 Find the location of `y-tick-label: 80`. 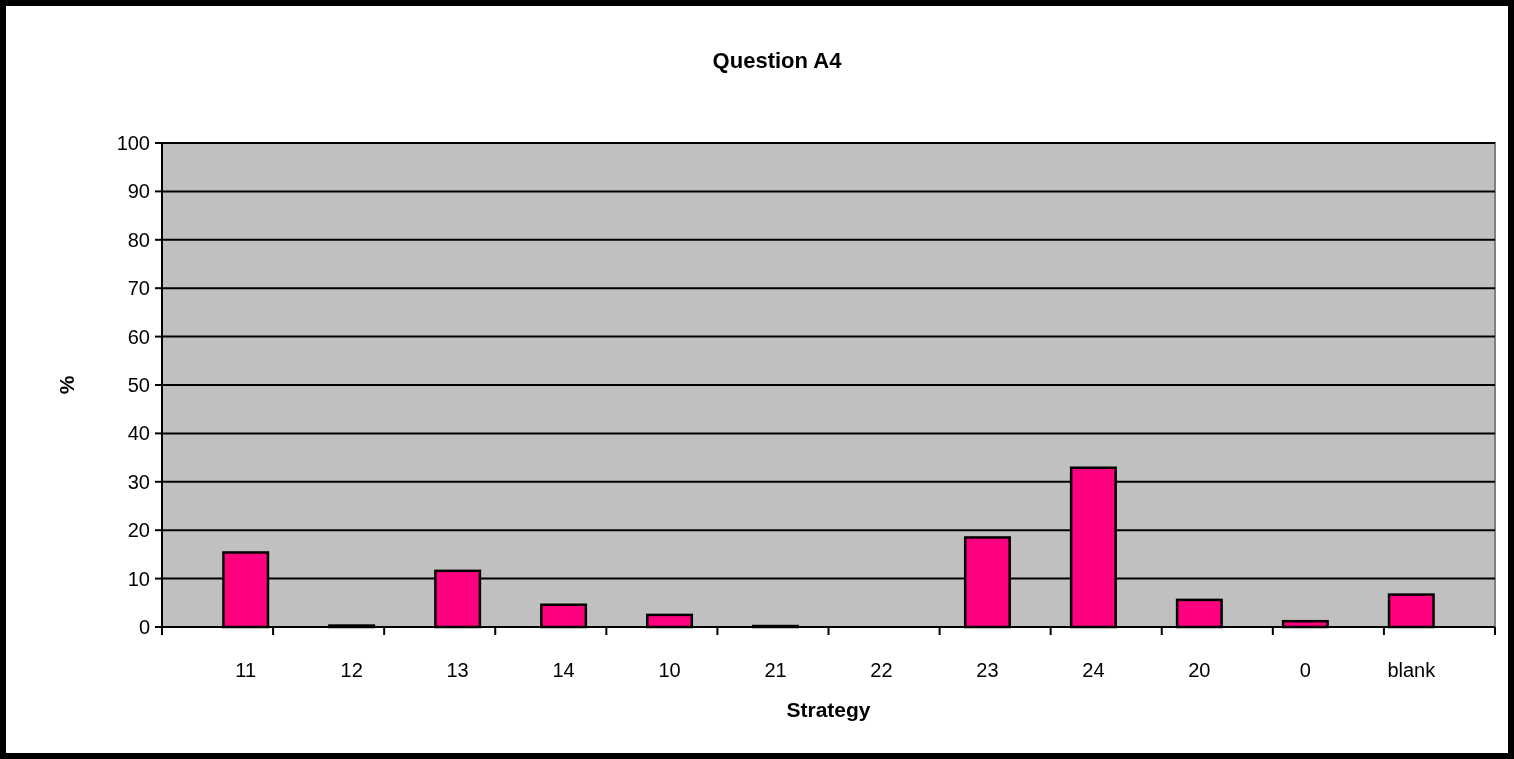

y-tick-label: 80 is located at coordinates (138, 239).